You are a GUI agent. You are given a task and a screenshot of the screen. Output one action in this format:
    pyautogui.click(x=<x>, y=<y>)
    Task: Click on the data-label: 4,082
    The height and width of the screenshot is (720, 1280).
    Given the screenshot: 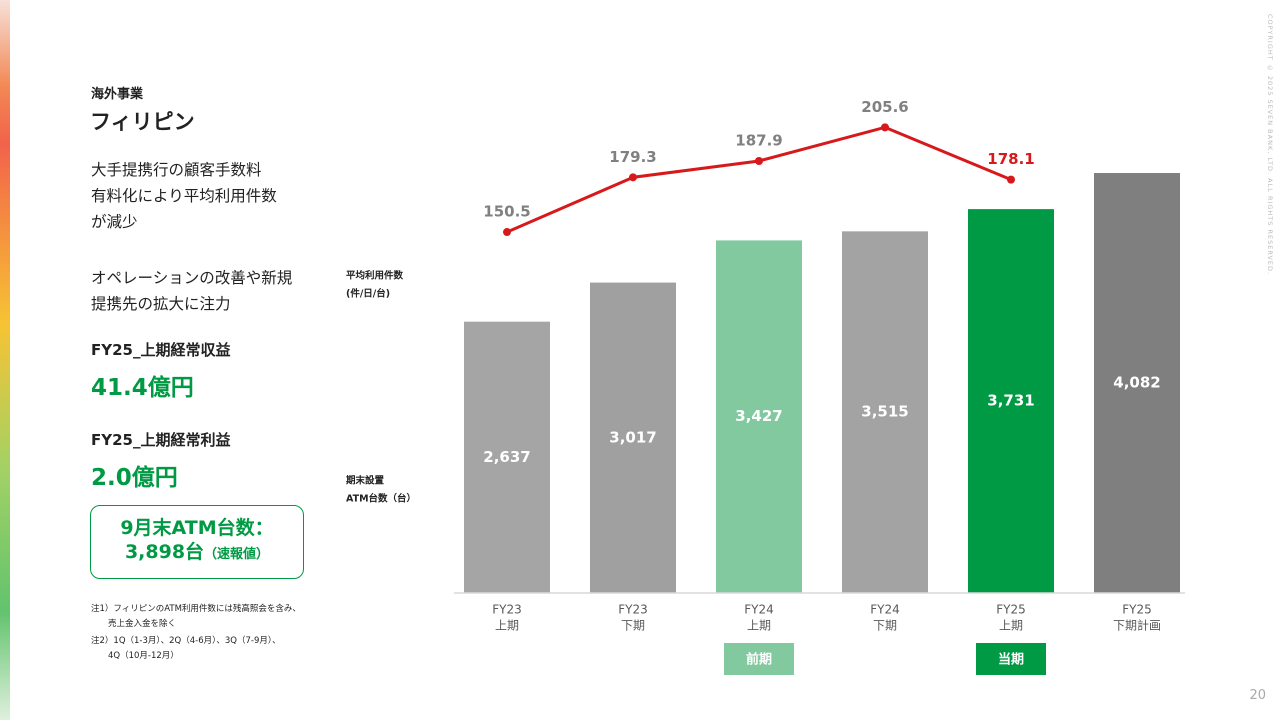 What is the action you would take?
    pyautogui.click(x=1136, y=383)
    